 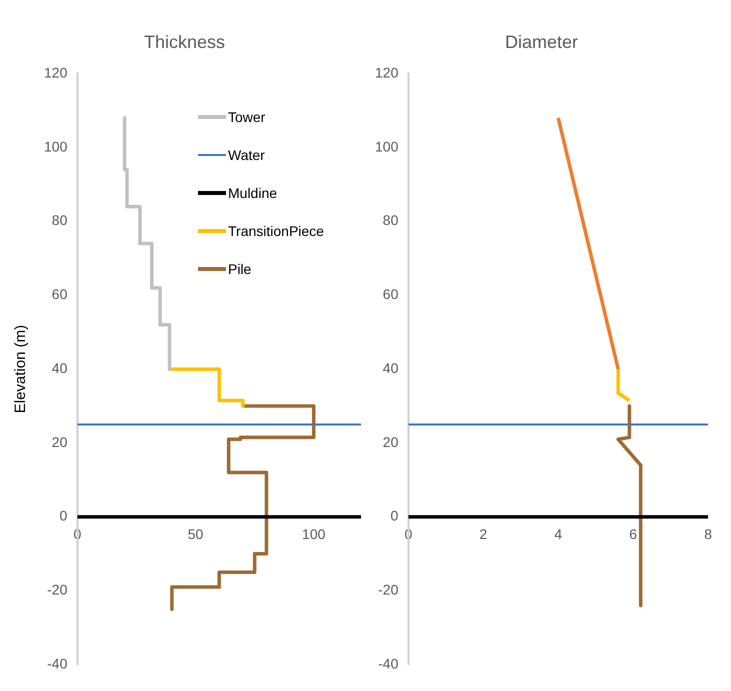 I want to click on legend-label: Tower, so click(x=247, y=117).